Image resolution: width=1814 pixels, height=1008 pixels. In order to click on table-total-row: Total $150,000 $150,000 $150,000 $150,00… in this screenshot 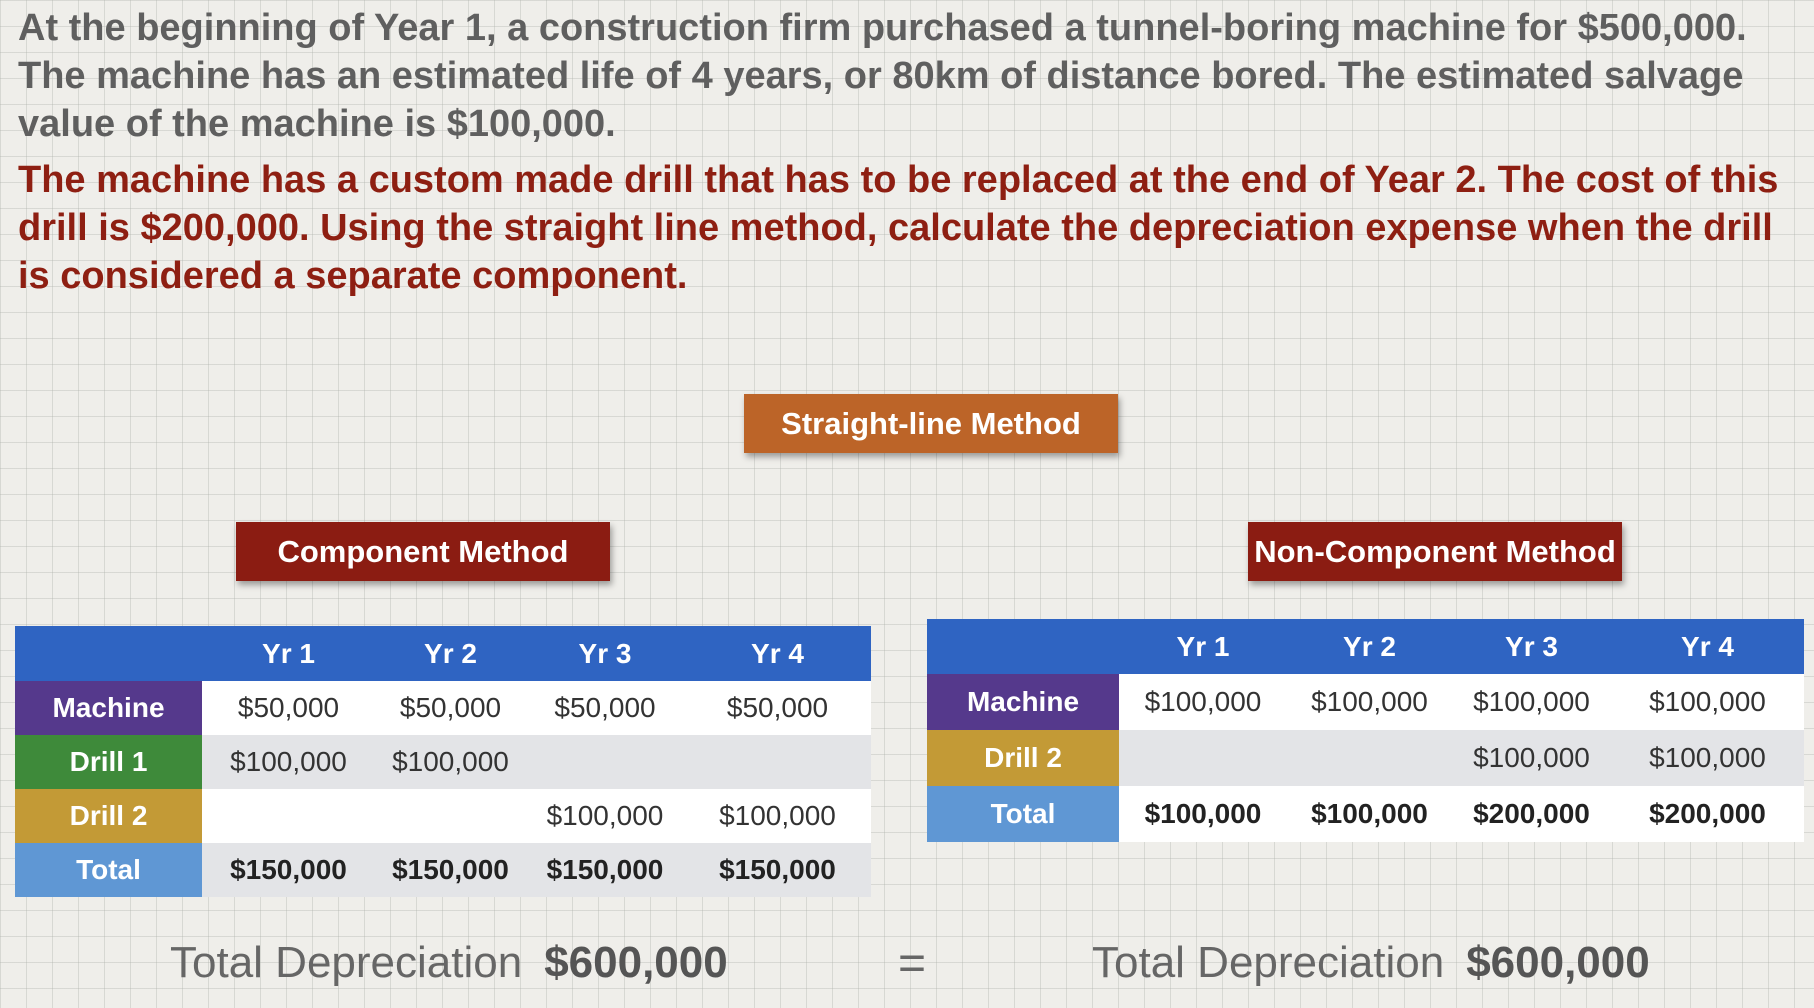, I will do `click(443, 870)`.